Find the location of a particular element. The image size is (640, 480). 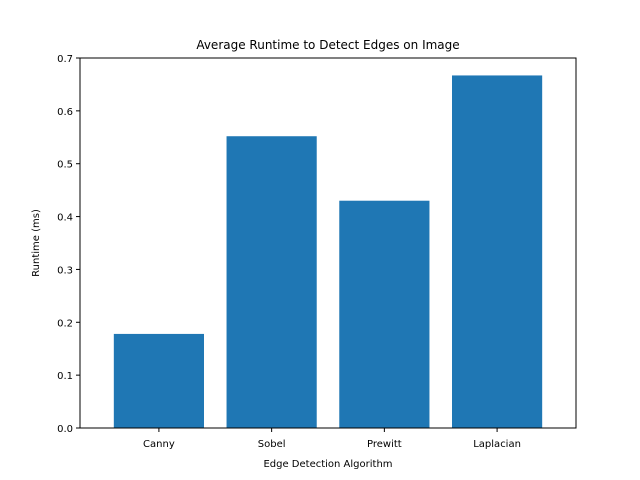

y-tick-label: 0.5 is located at coordinates (65, 165).